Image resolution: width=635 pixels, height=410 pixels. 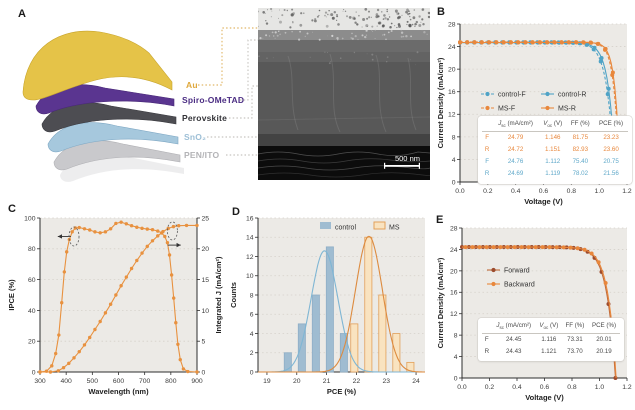 I want to click on svg-text: 800, so click(x=171, y=381).